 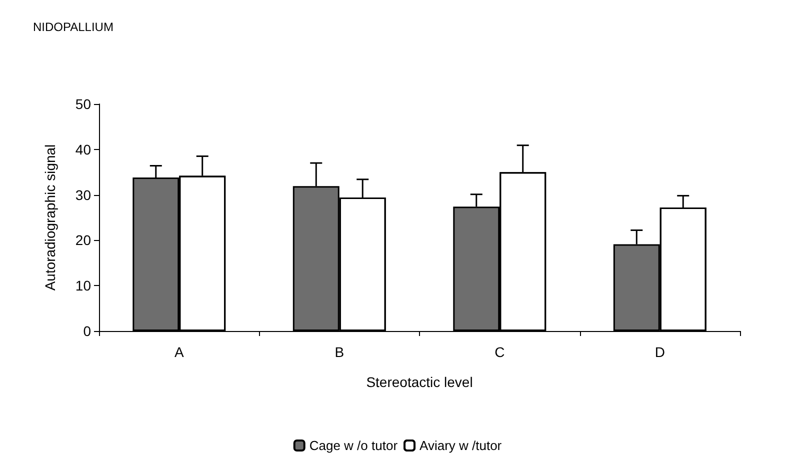 I want to click on y-tick-label: 50, so click(x=83, y=104).